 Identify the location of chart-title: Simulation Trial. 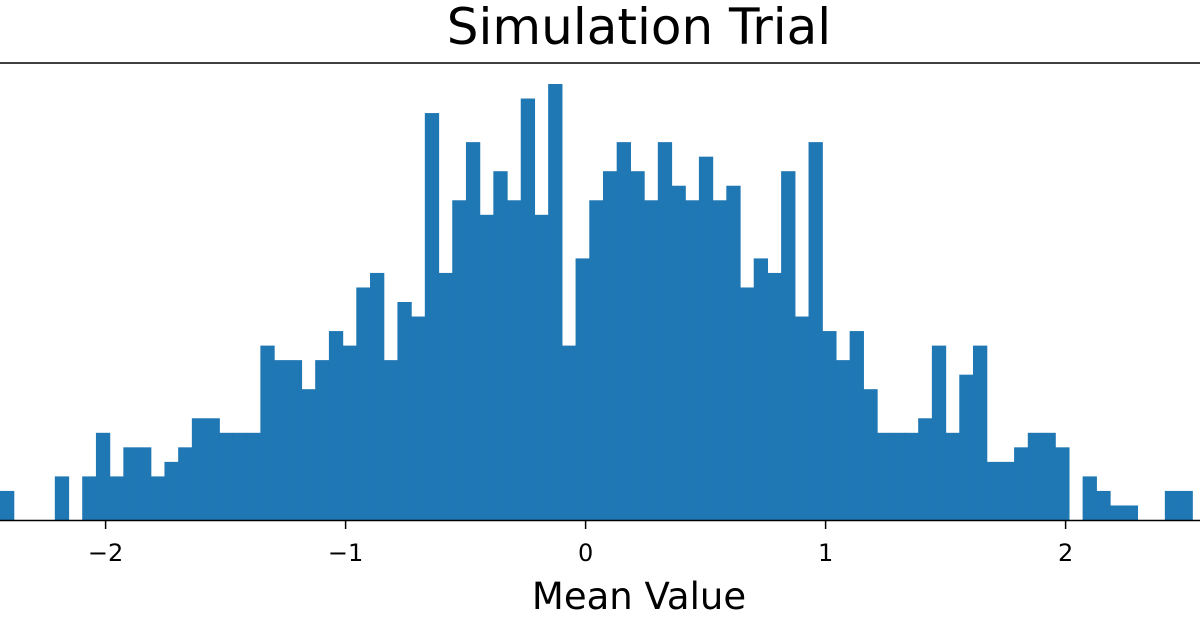
(639, 28).